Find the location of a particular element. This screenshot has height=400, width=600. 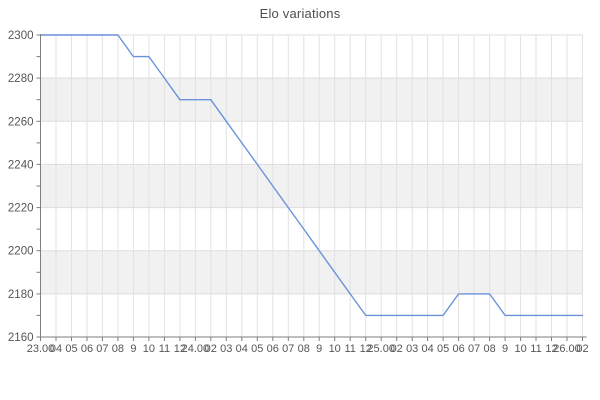

y-tick-label: 2160 is located at coordinates (21, 338).